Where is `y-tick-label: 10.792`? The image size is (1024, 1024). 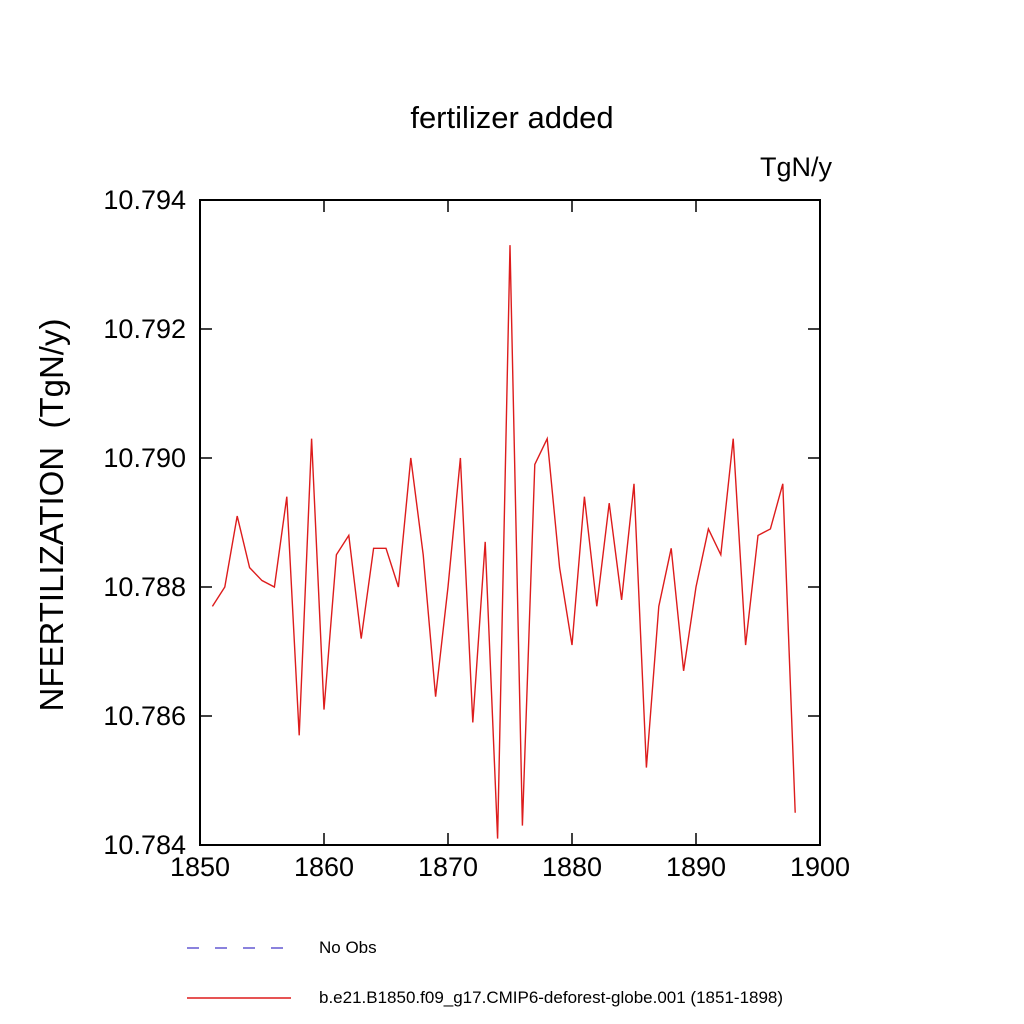 y-tick-label: 10.792 is located at coordinates (144, 329).